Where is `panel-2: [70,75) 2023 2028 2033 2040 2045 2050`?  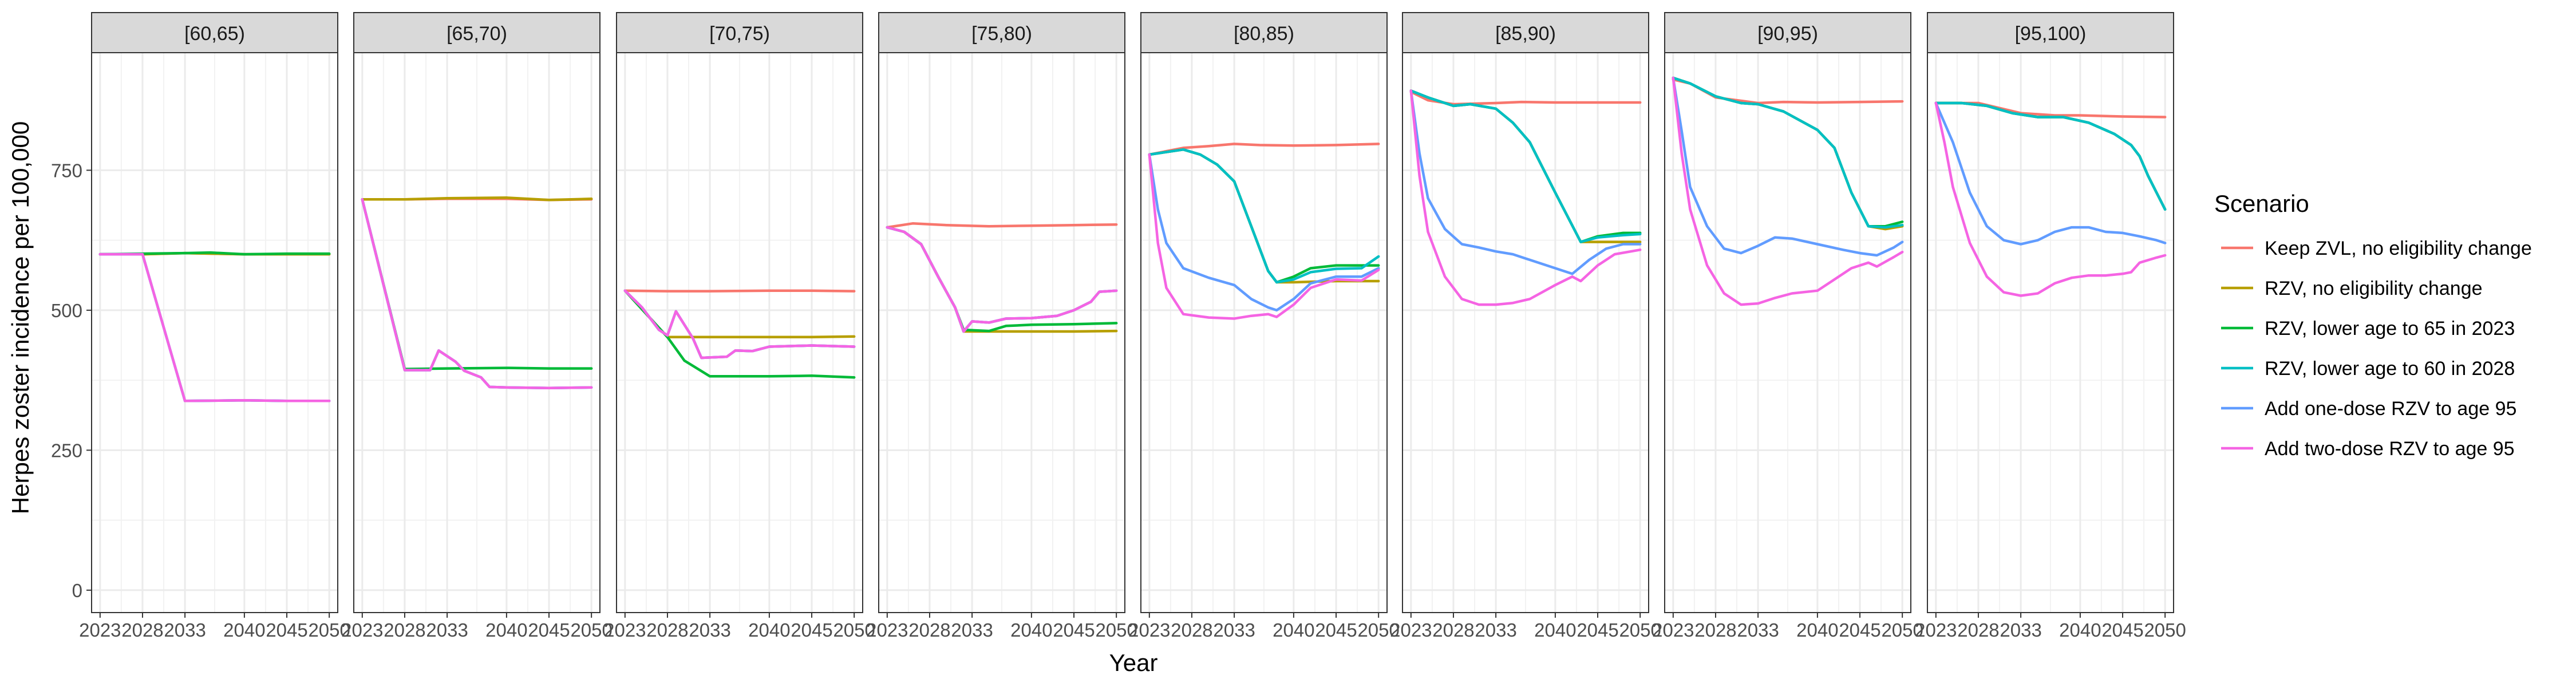
panel-2: [70,75) 2023 2028 2033 2040 2045 2050 is located at coordinates (739, 326).